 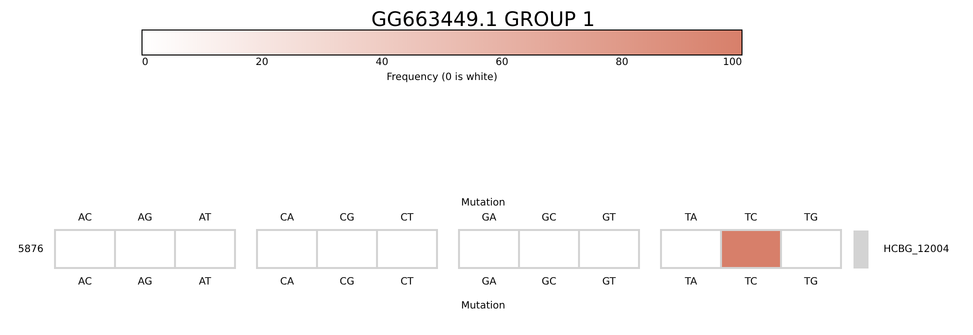 I want to click on category-label: TC, so click(x=751, y=218).